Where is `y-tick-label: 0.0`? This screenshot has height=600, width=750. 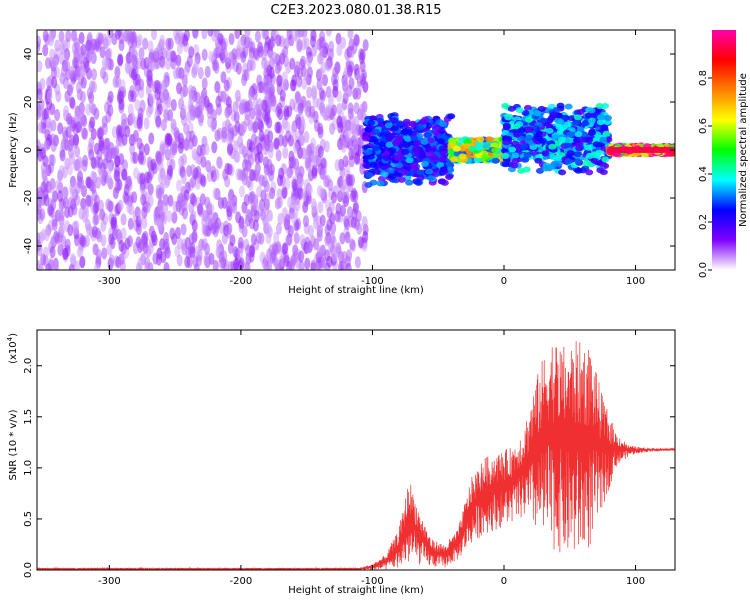 y-tick-label: 0.0 is located at coordinates (28, 570).